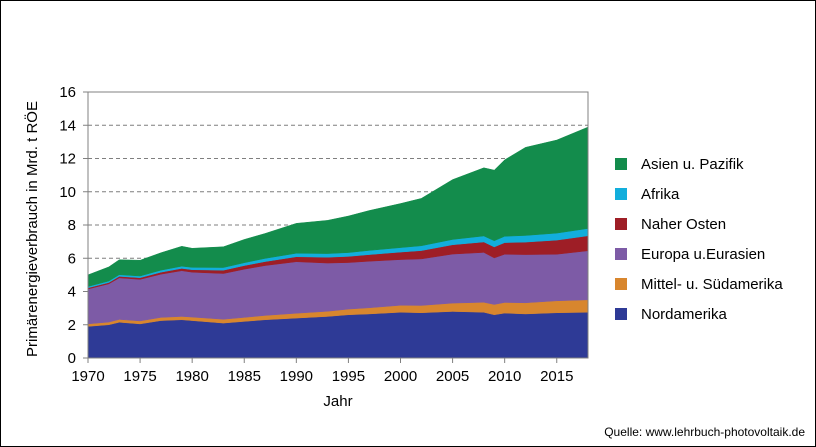 The image size is (816, 447). I want to click on x-tick-label-2005: 2005, so click(452, 376).